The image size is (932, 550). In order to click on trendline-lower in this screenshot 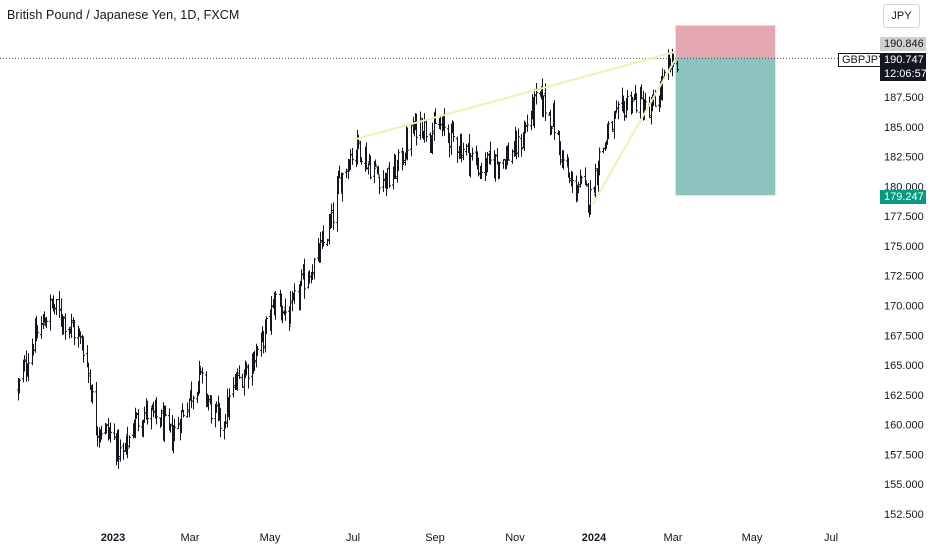, I will do `click(634, 131)`.